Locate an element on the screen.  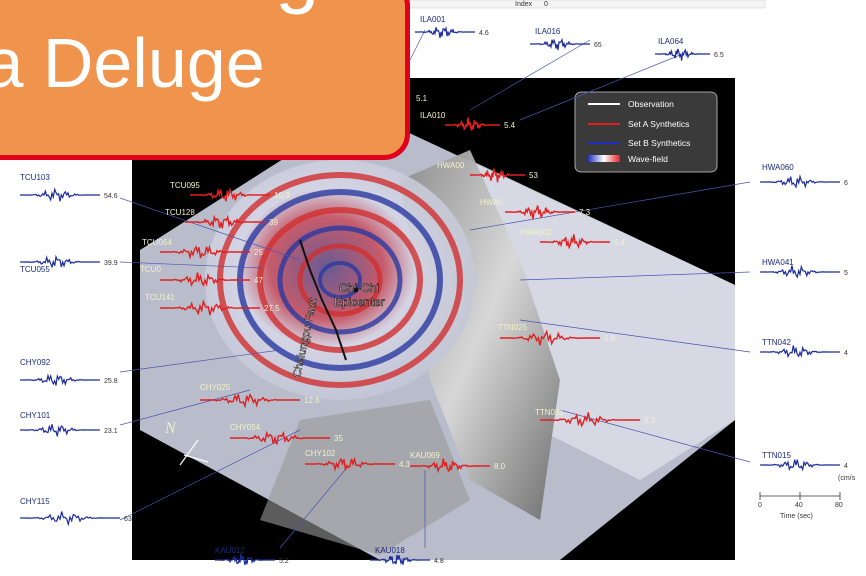
map-station-label: HWA002 is located at coordinates (536, 232).